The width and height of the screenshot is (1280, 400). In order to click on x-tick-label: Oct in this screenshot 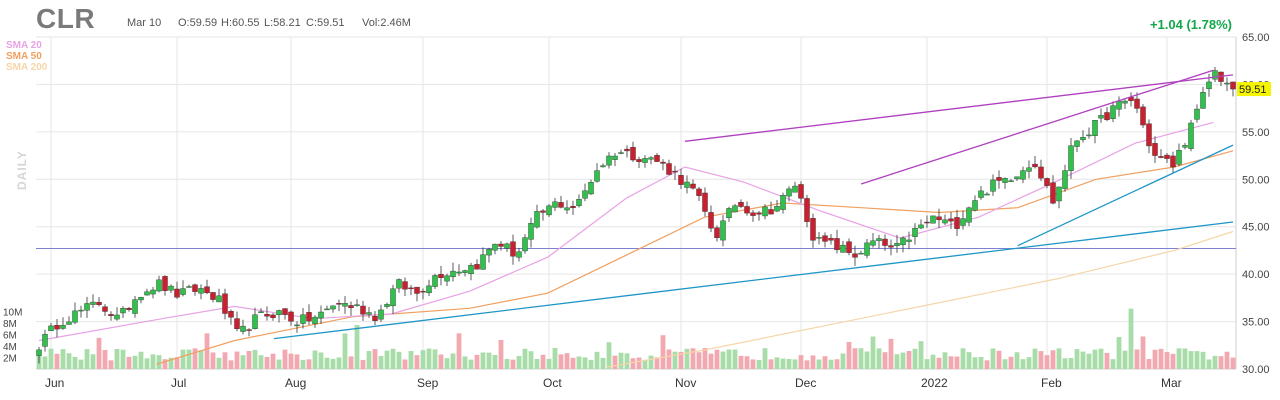, I will do `click(552, 383)`.